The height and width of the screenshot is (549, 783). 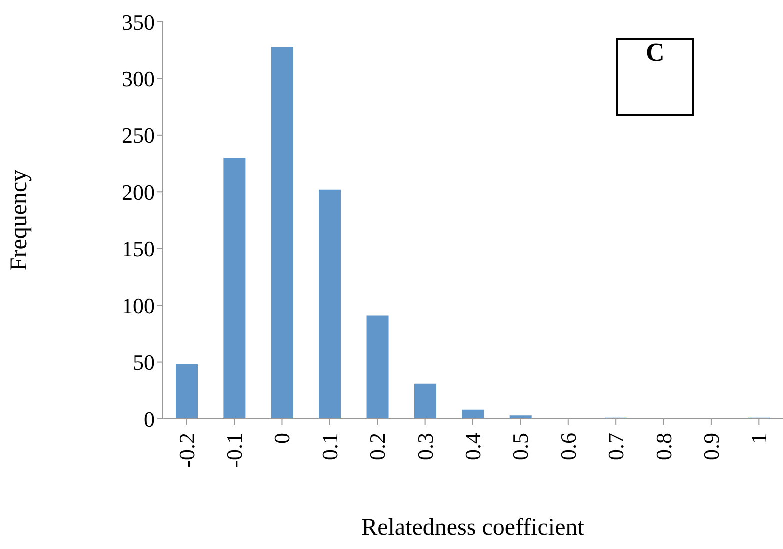 I want to click on y-tick-label: 50, so click(x=144, y=363).